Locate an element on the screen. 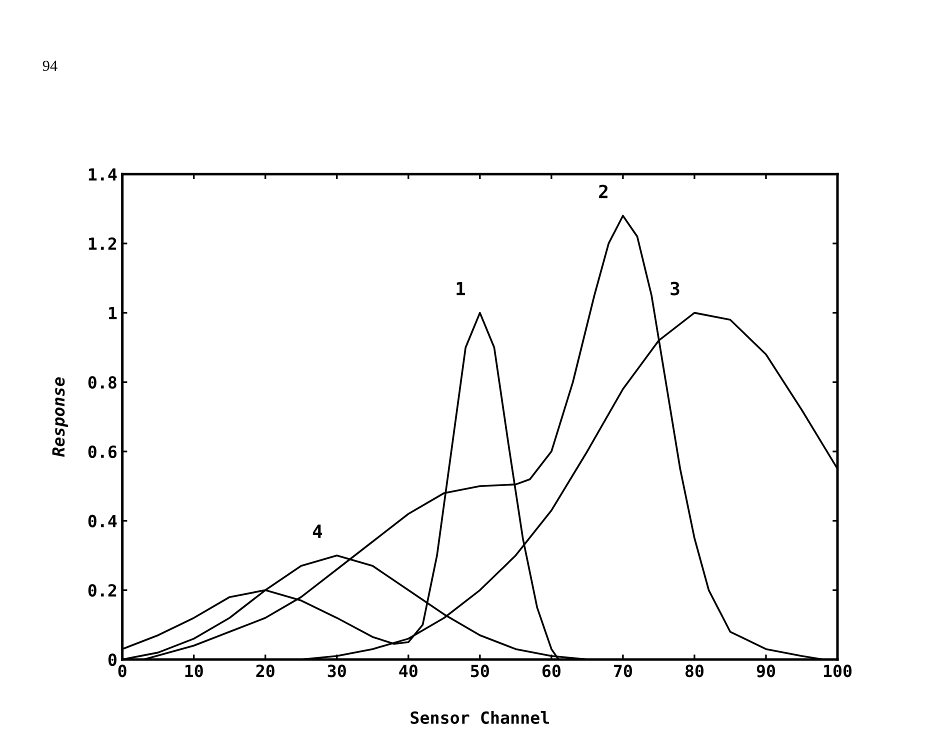 The height and width of the screenshot is (741, 941). series-label: 3 is located at coordinates (675, 289).